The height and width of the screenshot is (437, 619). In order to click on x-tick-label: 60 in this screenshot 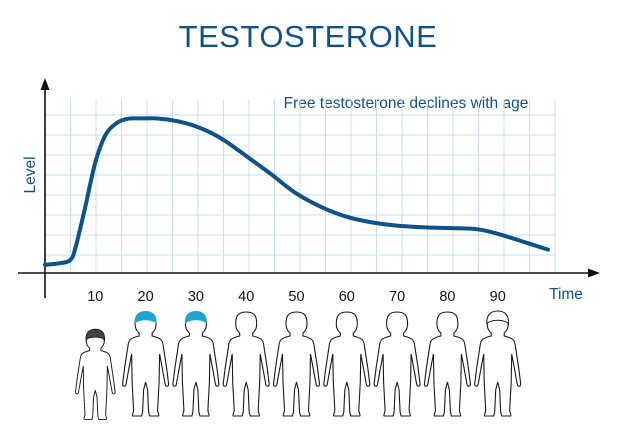, I will do `click(347, 297)`.